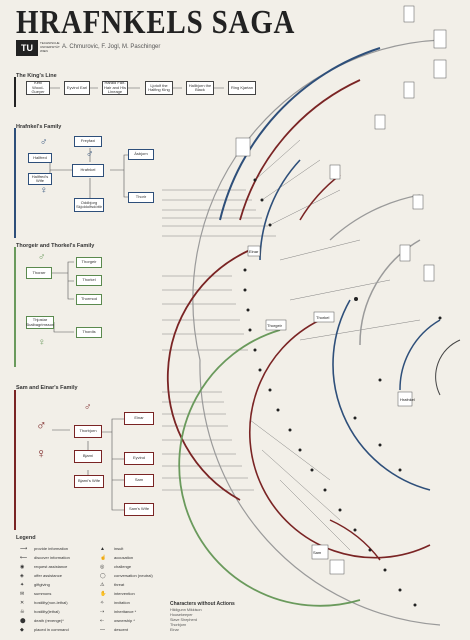 This screenshot has width=470, height=640. What do you see at coordinates (407, 399) in the screenshot?
I see `arc-label-hrafnkel: Hrafnkel` at bounding box center [407, 399].